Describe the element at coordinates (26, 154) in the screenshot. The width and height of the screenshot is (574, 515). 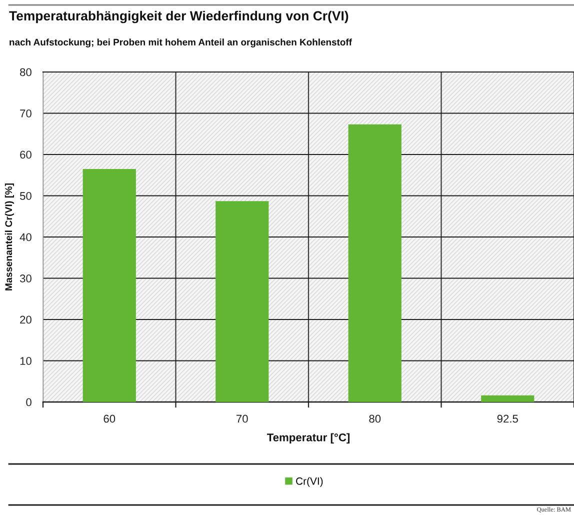
I see `y-tick-label: 60` at that location.